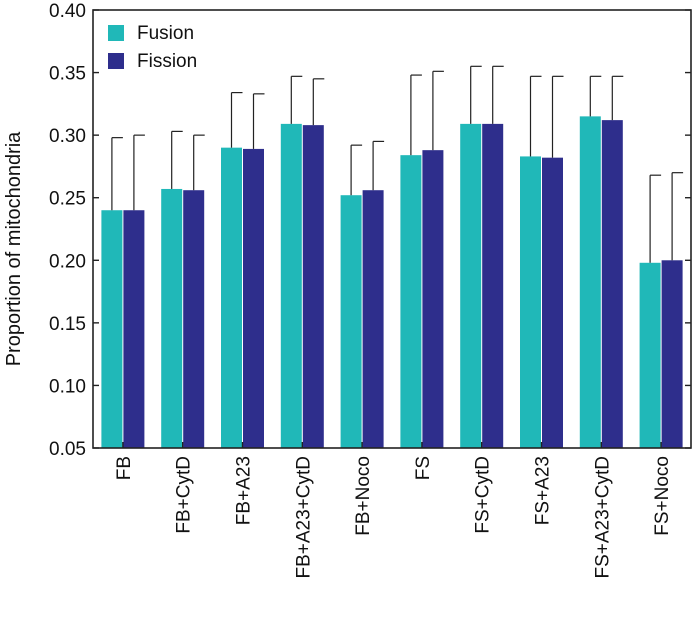  What do you see at coordinates (423, 468) in the screenshot?
I see `x-category-label: FS` at bounding box center [423, 468].